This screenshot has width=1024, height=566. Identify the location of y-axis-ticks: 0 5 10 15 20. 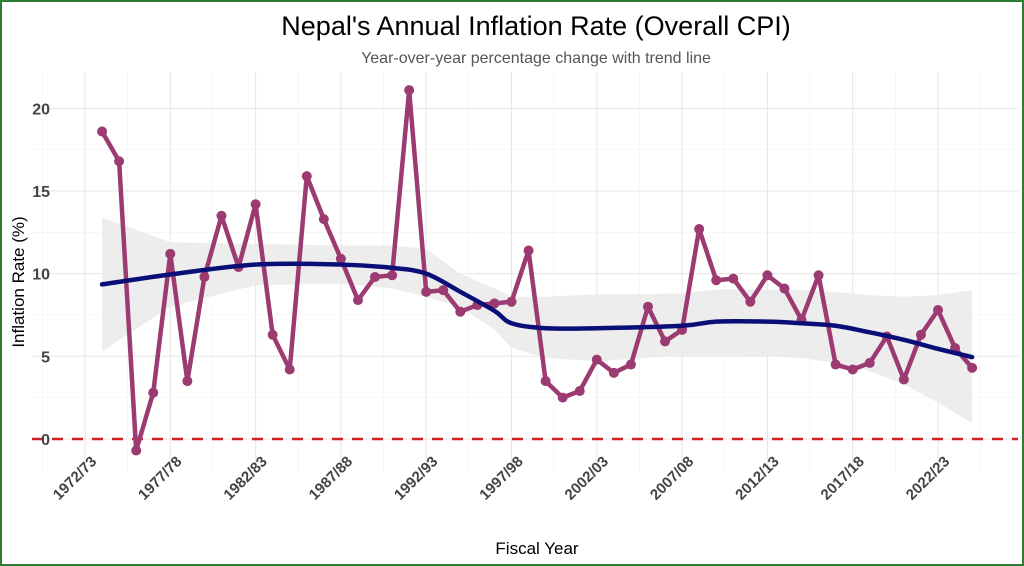
(41, 275).